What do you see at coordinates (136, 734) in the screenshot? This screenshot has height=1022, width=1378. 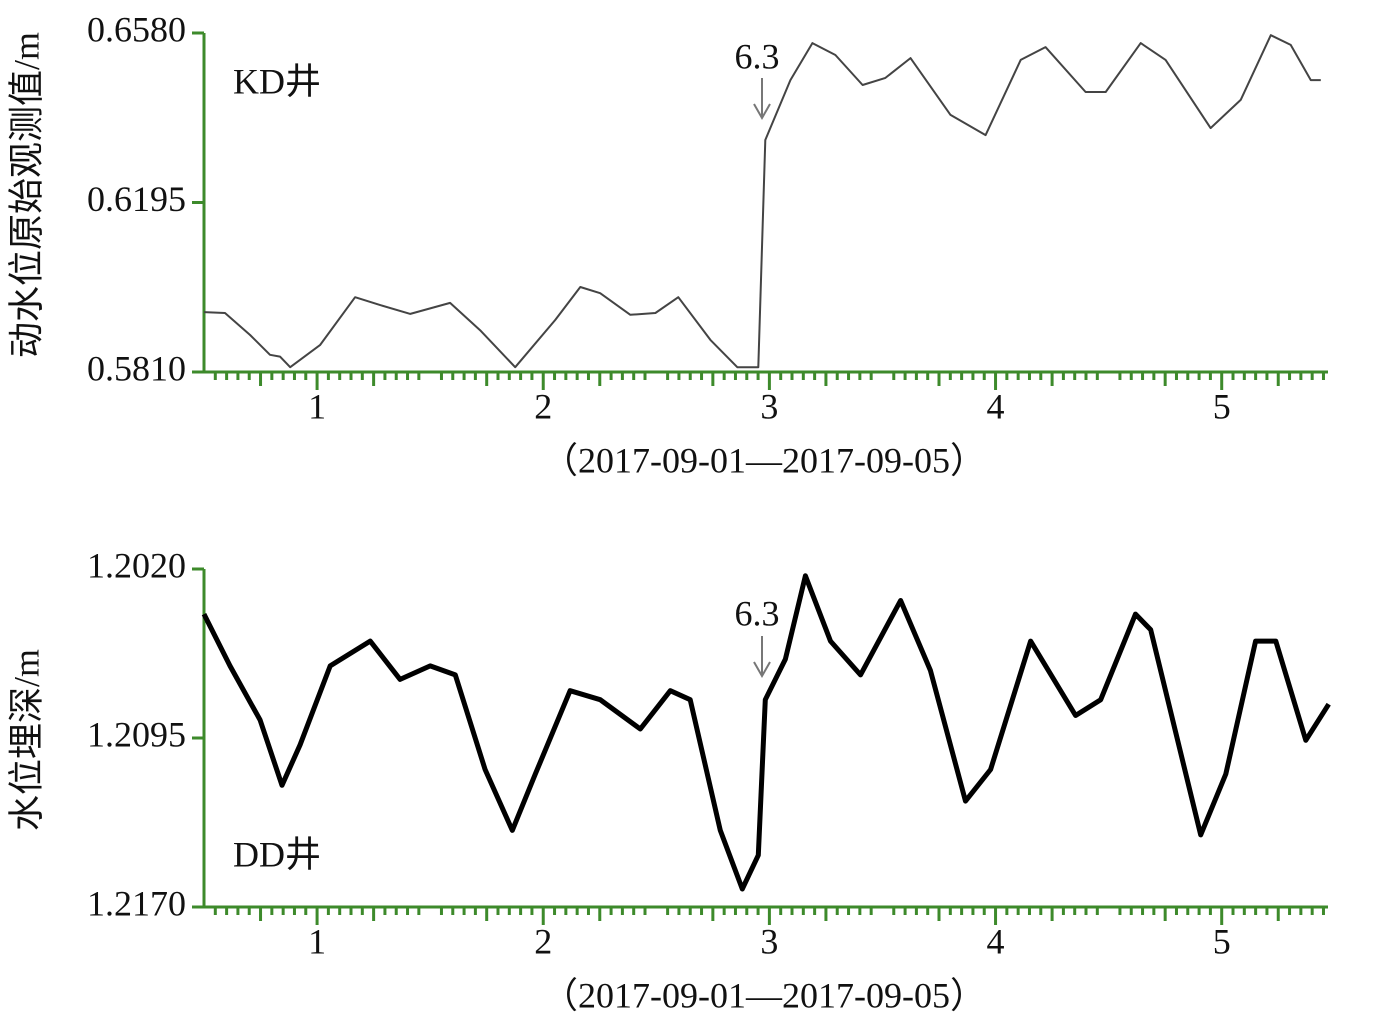 I see `y-tick-label: 1.2095` at bounding box center [136, 734].